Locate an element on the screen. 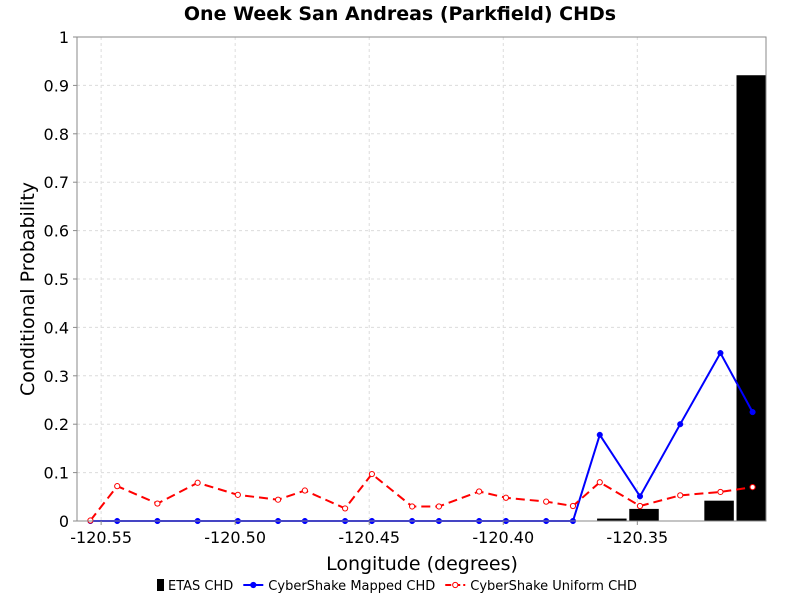  y-tick-label-4: 0.4 is located at coordinates (56, 327).